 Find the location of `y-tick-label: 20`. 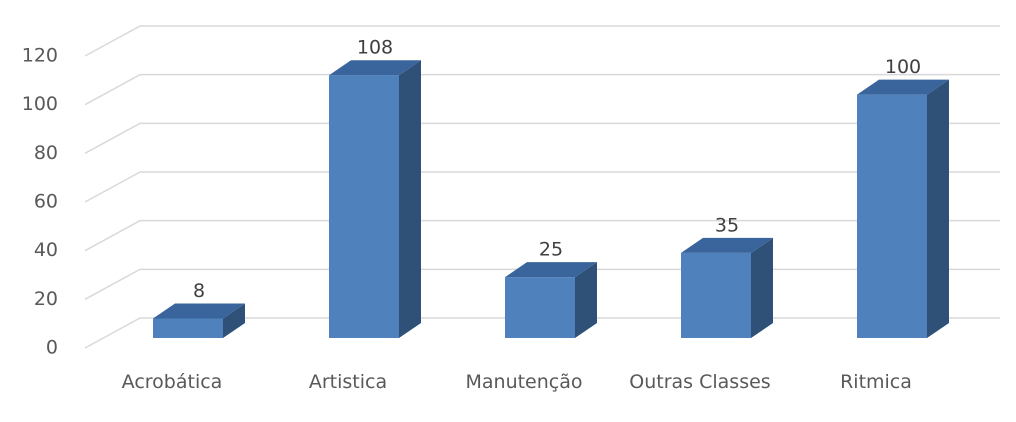

y-tick-label: 20 is located at coordinates (46, 299).